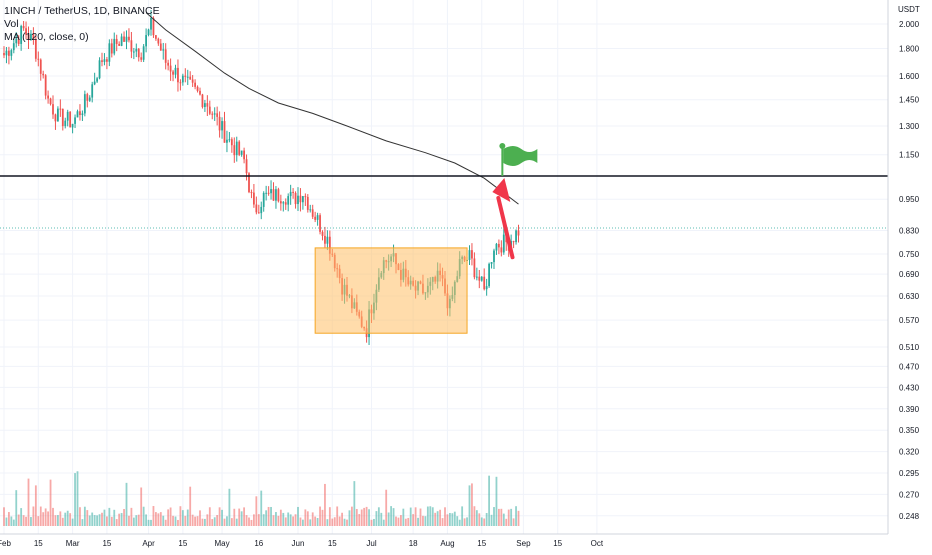  What do you see at coordinates (11, 24) in the screenshot?
I see `indicator-vol: Vol` at bounding box center [11, 24].